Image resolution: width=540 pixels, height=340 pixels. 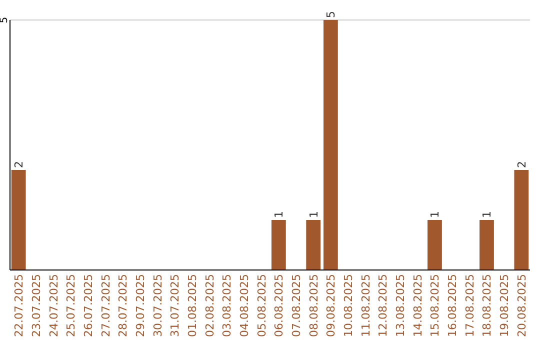 I want to click on x-tick-label: 22.07.2025, so click(x=19, y=305).